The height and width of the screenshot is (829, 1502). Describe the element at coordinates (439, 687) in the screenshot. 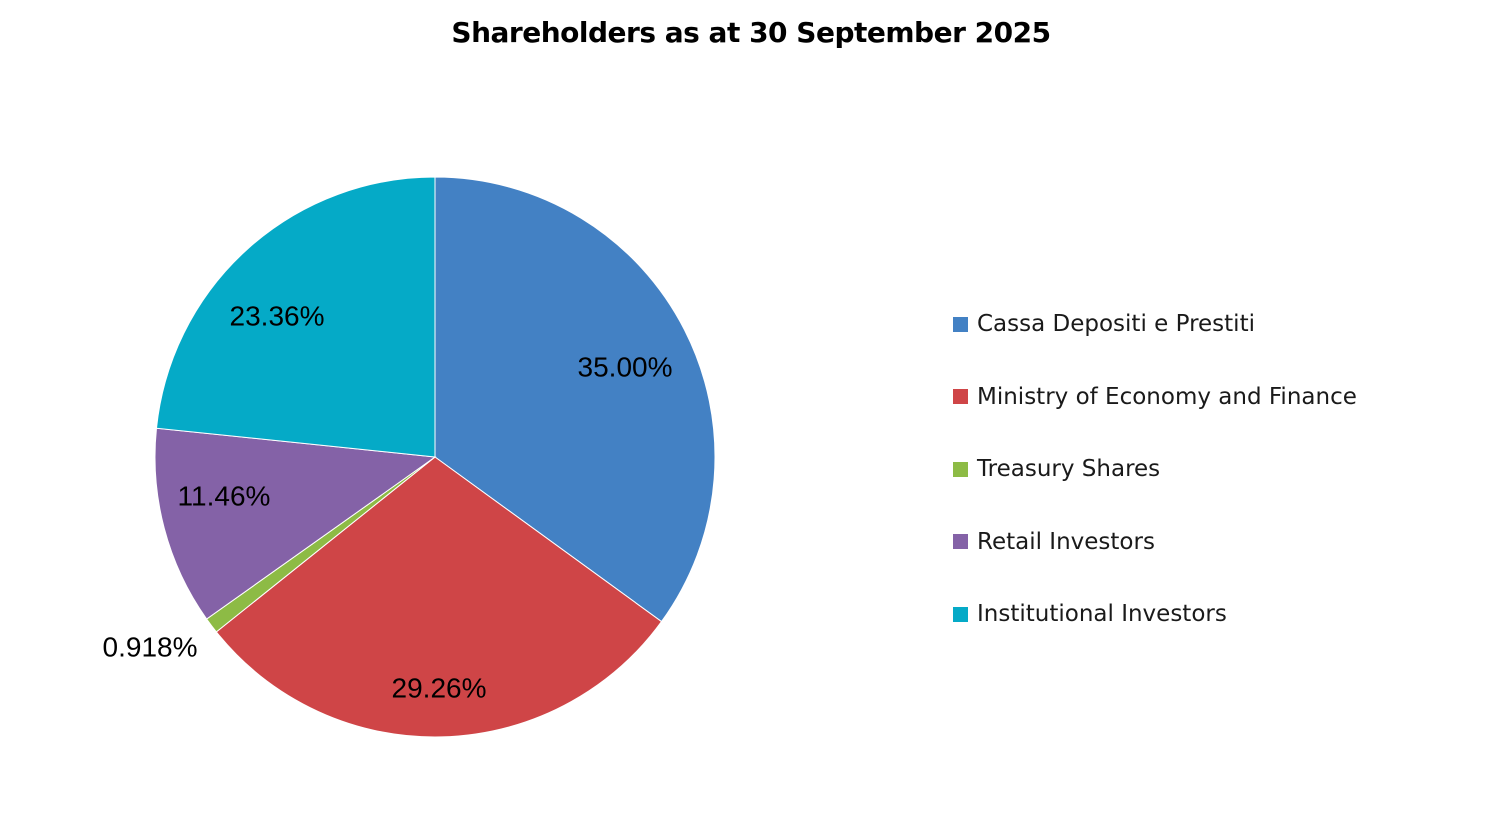

I see `data-label-ministry-of-economy-and-finance: 29.26%` at that location.